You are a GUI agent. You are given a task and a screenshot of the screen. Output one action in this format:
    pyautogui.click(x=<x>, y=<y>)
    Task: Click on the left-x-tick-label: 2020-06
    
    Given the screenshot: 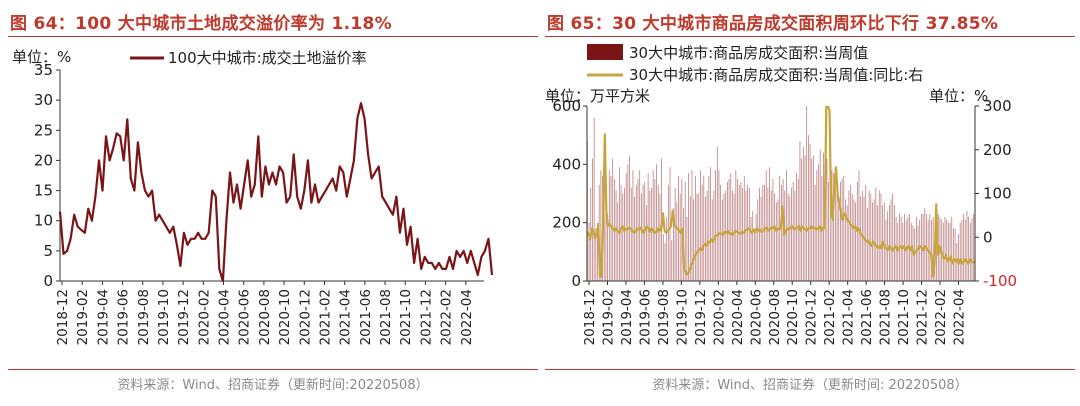 What is the action you would take?
    pyautogui.click(x=245, y=317)
    